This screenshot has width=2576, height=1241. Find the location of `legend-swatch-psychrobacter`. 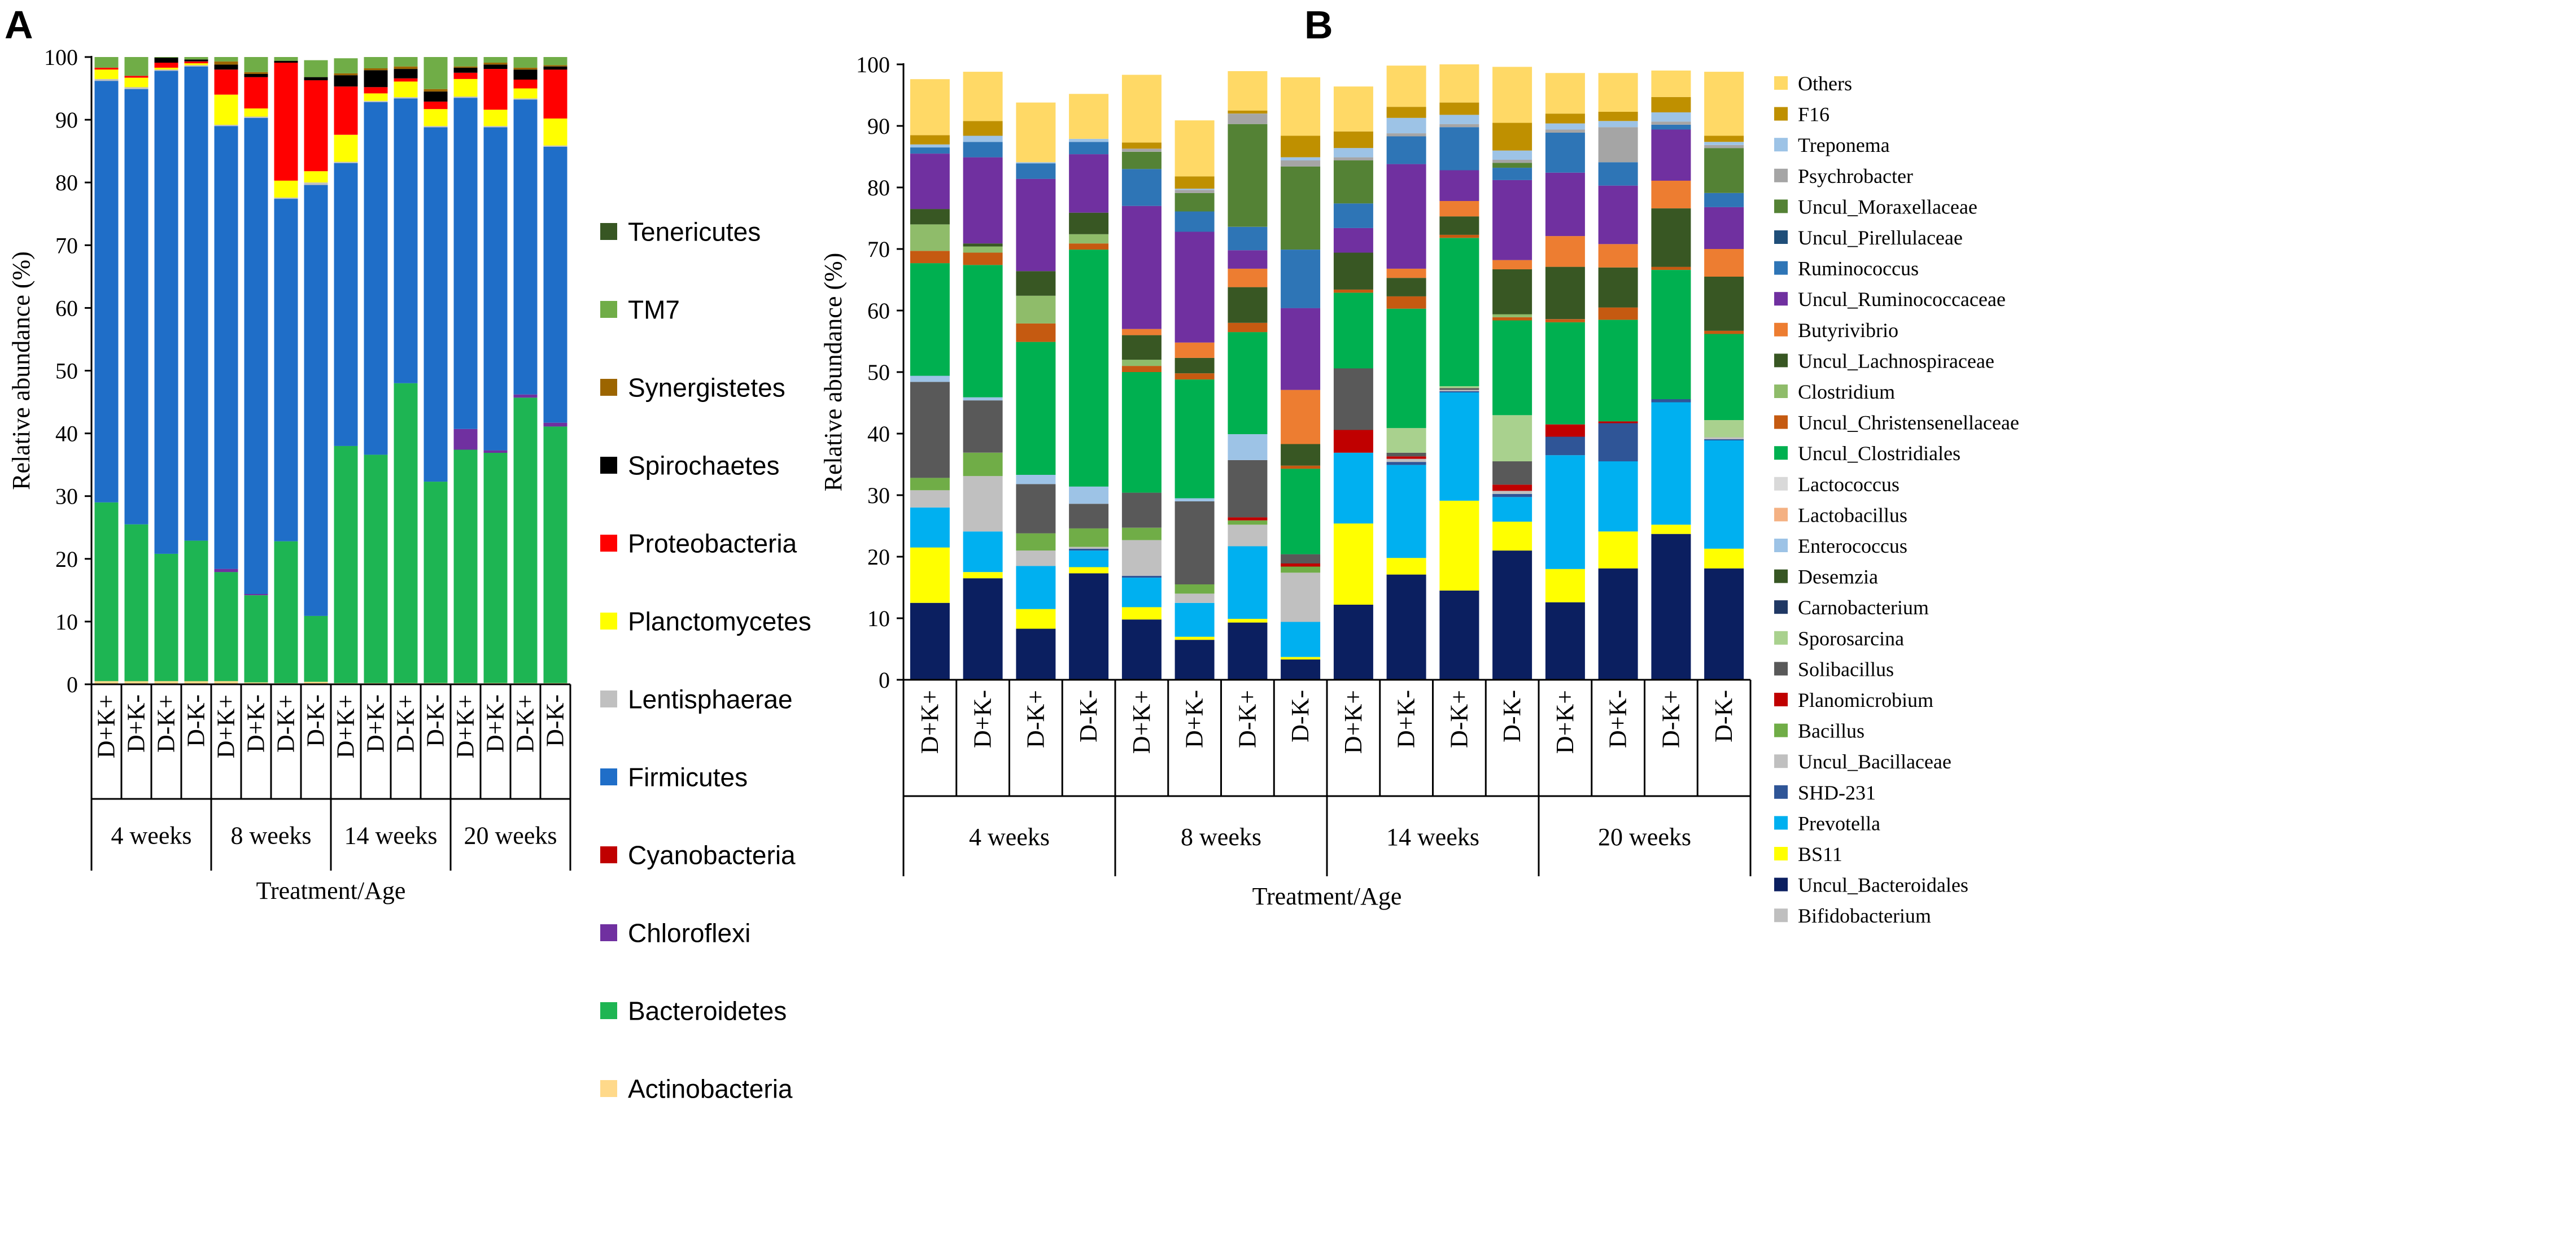

legend-swatch-psychrobacter is located at coordinates (1781, 175).